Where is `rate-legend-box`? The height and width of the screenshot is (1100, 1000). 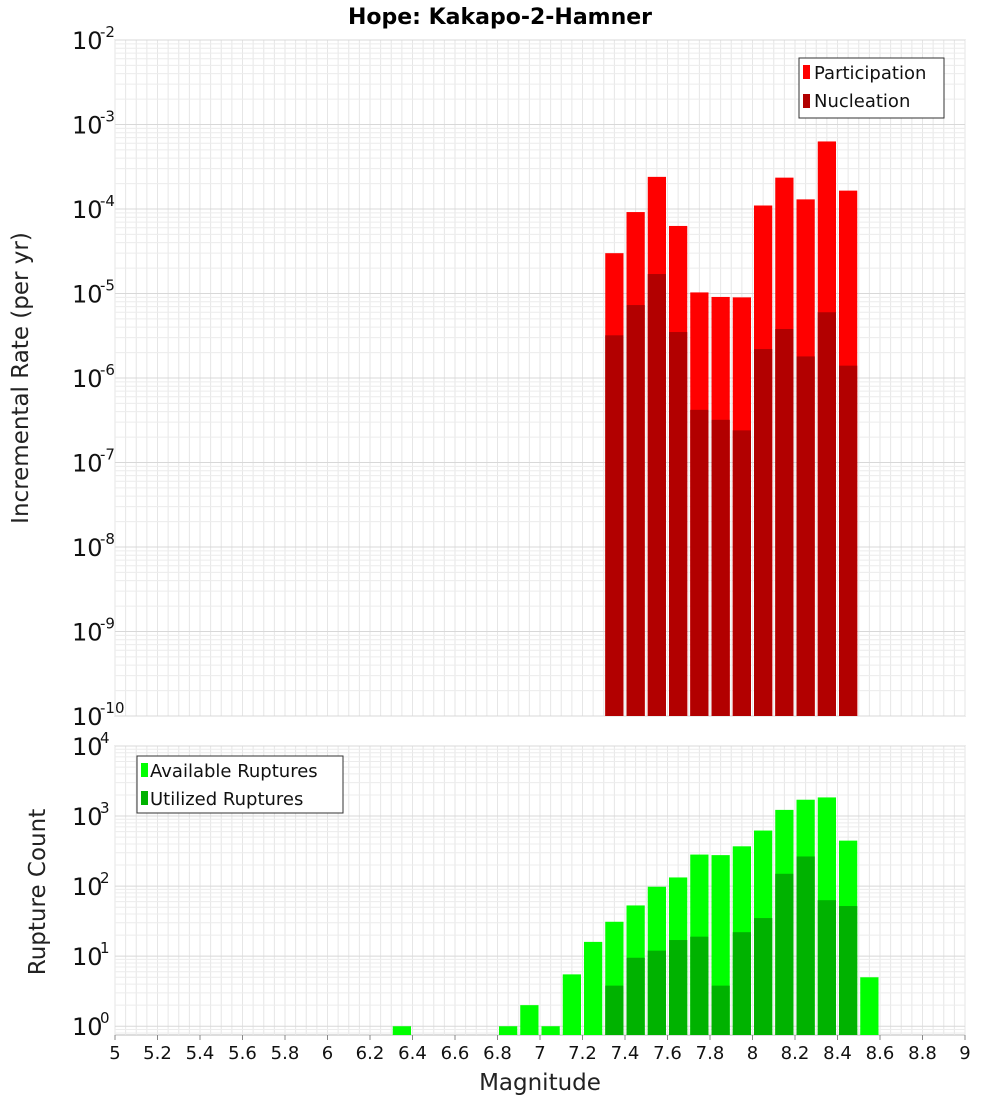
rate-legend-box is located at coordinates (871, 88).